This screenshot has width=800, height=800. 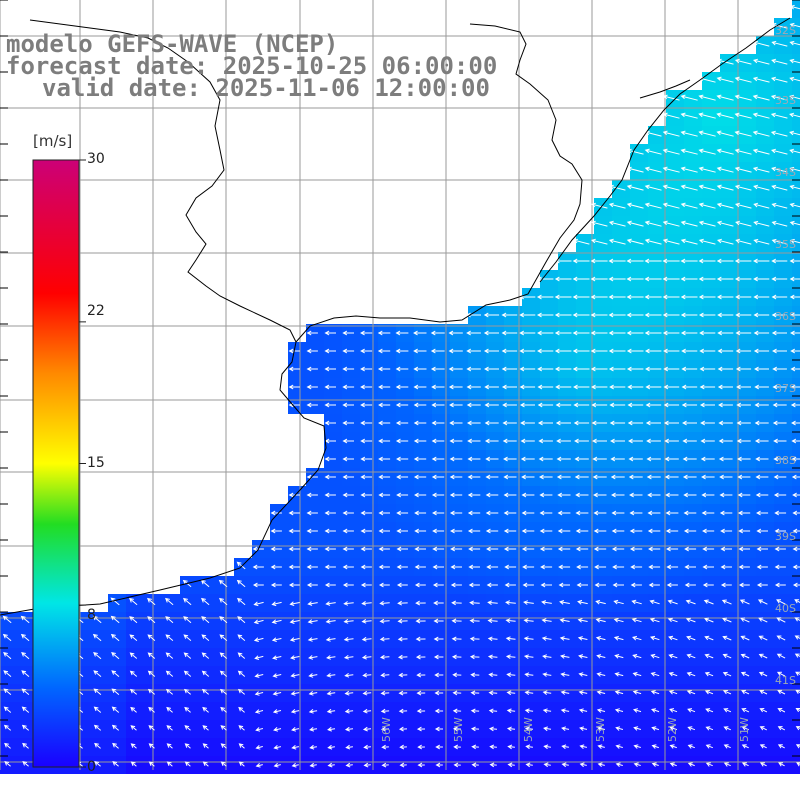 What do you see at coordinates (785, 388) in the screenshot?
I see `latitude-label: 37S` at bounding box center [785, 388].